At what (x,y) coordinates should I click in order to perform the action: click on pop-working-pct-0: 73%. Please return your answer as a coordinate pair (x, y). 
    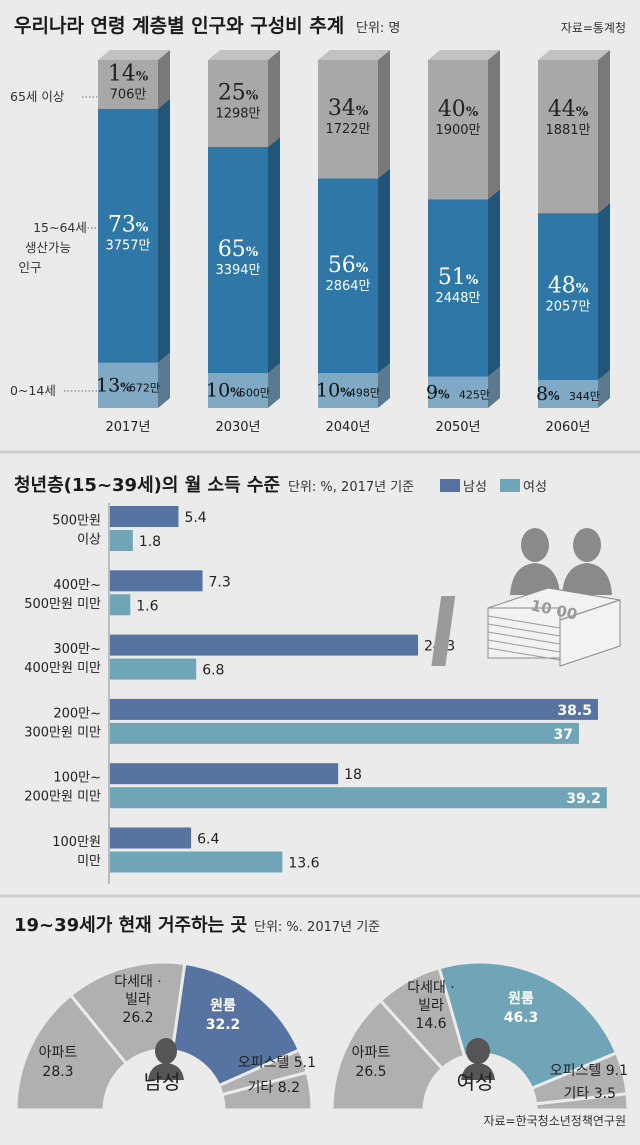
    Looking at the image, I should click on (128, 225).